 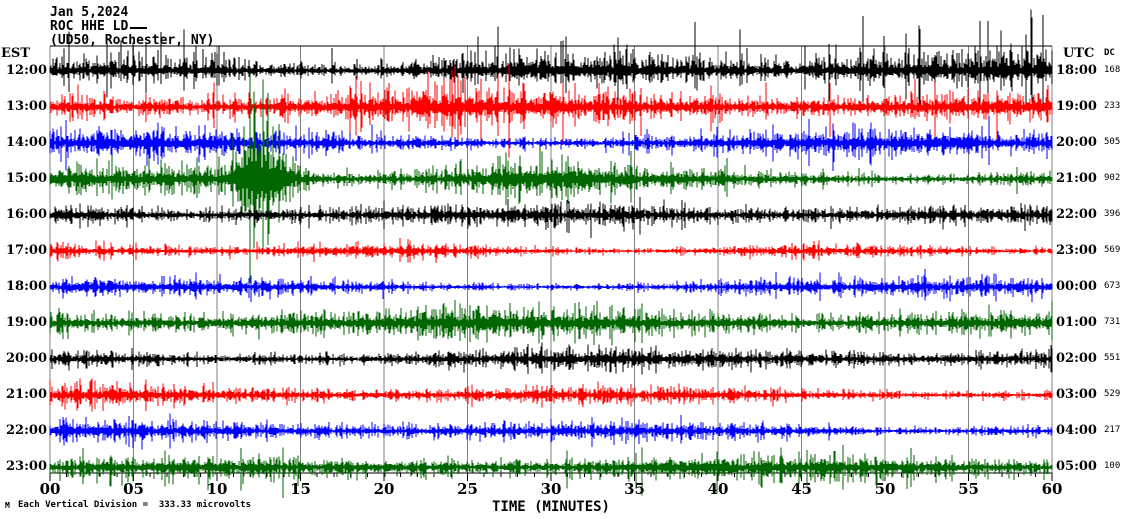 I want to click on est-time-label: 19:00, so click(x=26, y=322).